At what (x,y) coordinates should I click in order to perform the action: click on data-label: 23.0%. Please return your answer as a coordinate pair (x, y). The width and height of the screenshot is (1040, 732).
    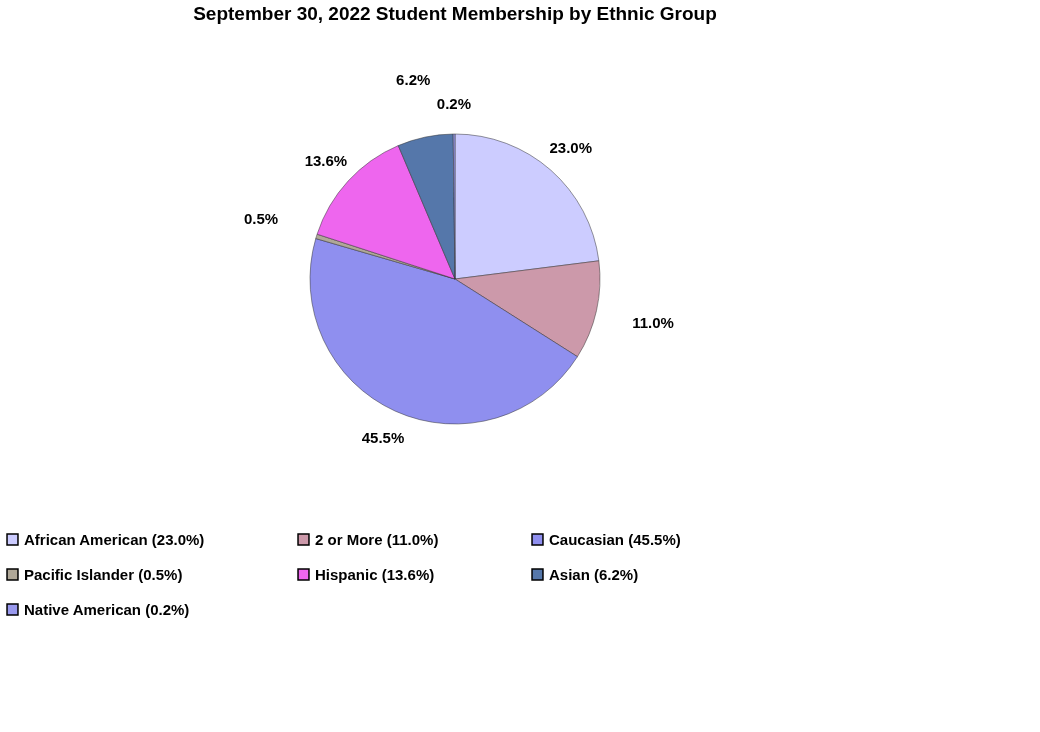
    Looking at the image, I should click on (570, 147).